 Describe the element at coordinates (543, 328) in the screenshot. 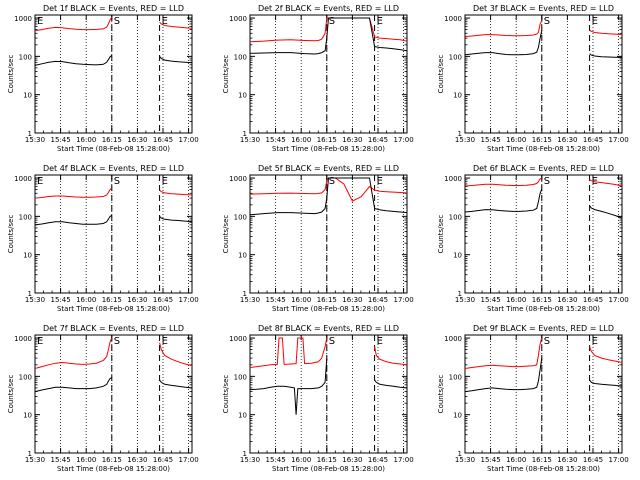

I see `panel-title: Det 9f BLACK = Events, RED = LLD` at that location.